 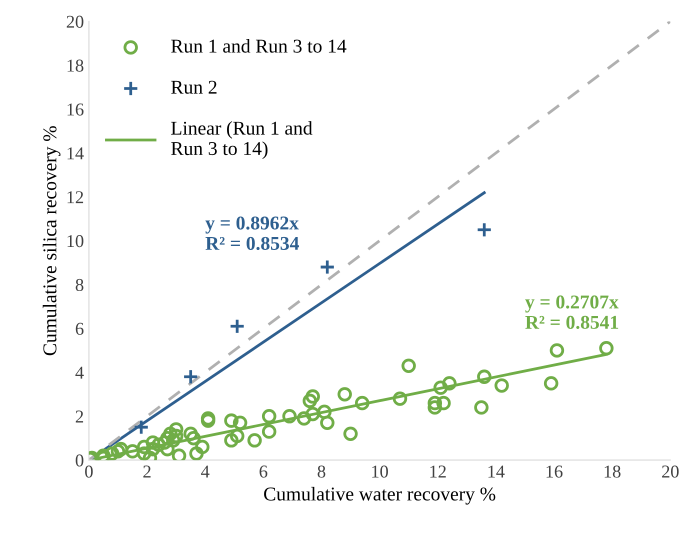 What do you see at coordinates (380, 471) in the screenshot?
I see `x-tick-label: 10` at bounding box center [380, 471].